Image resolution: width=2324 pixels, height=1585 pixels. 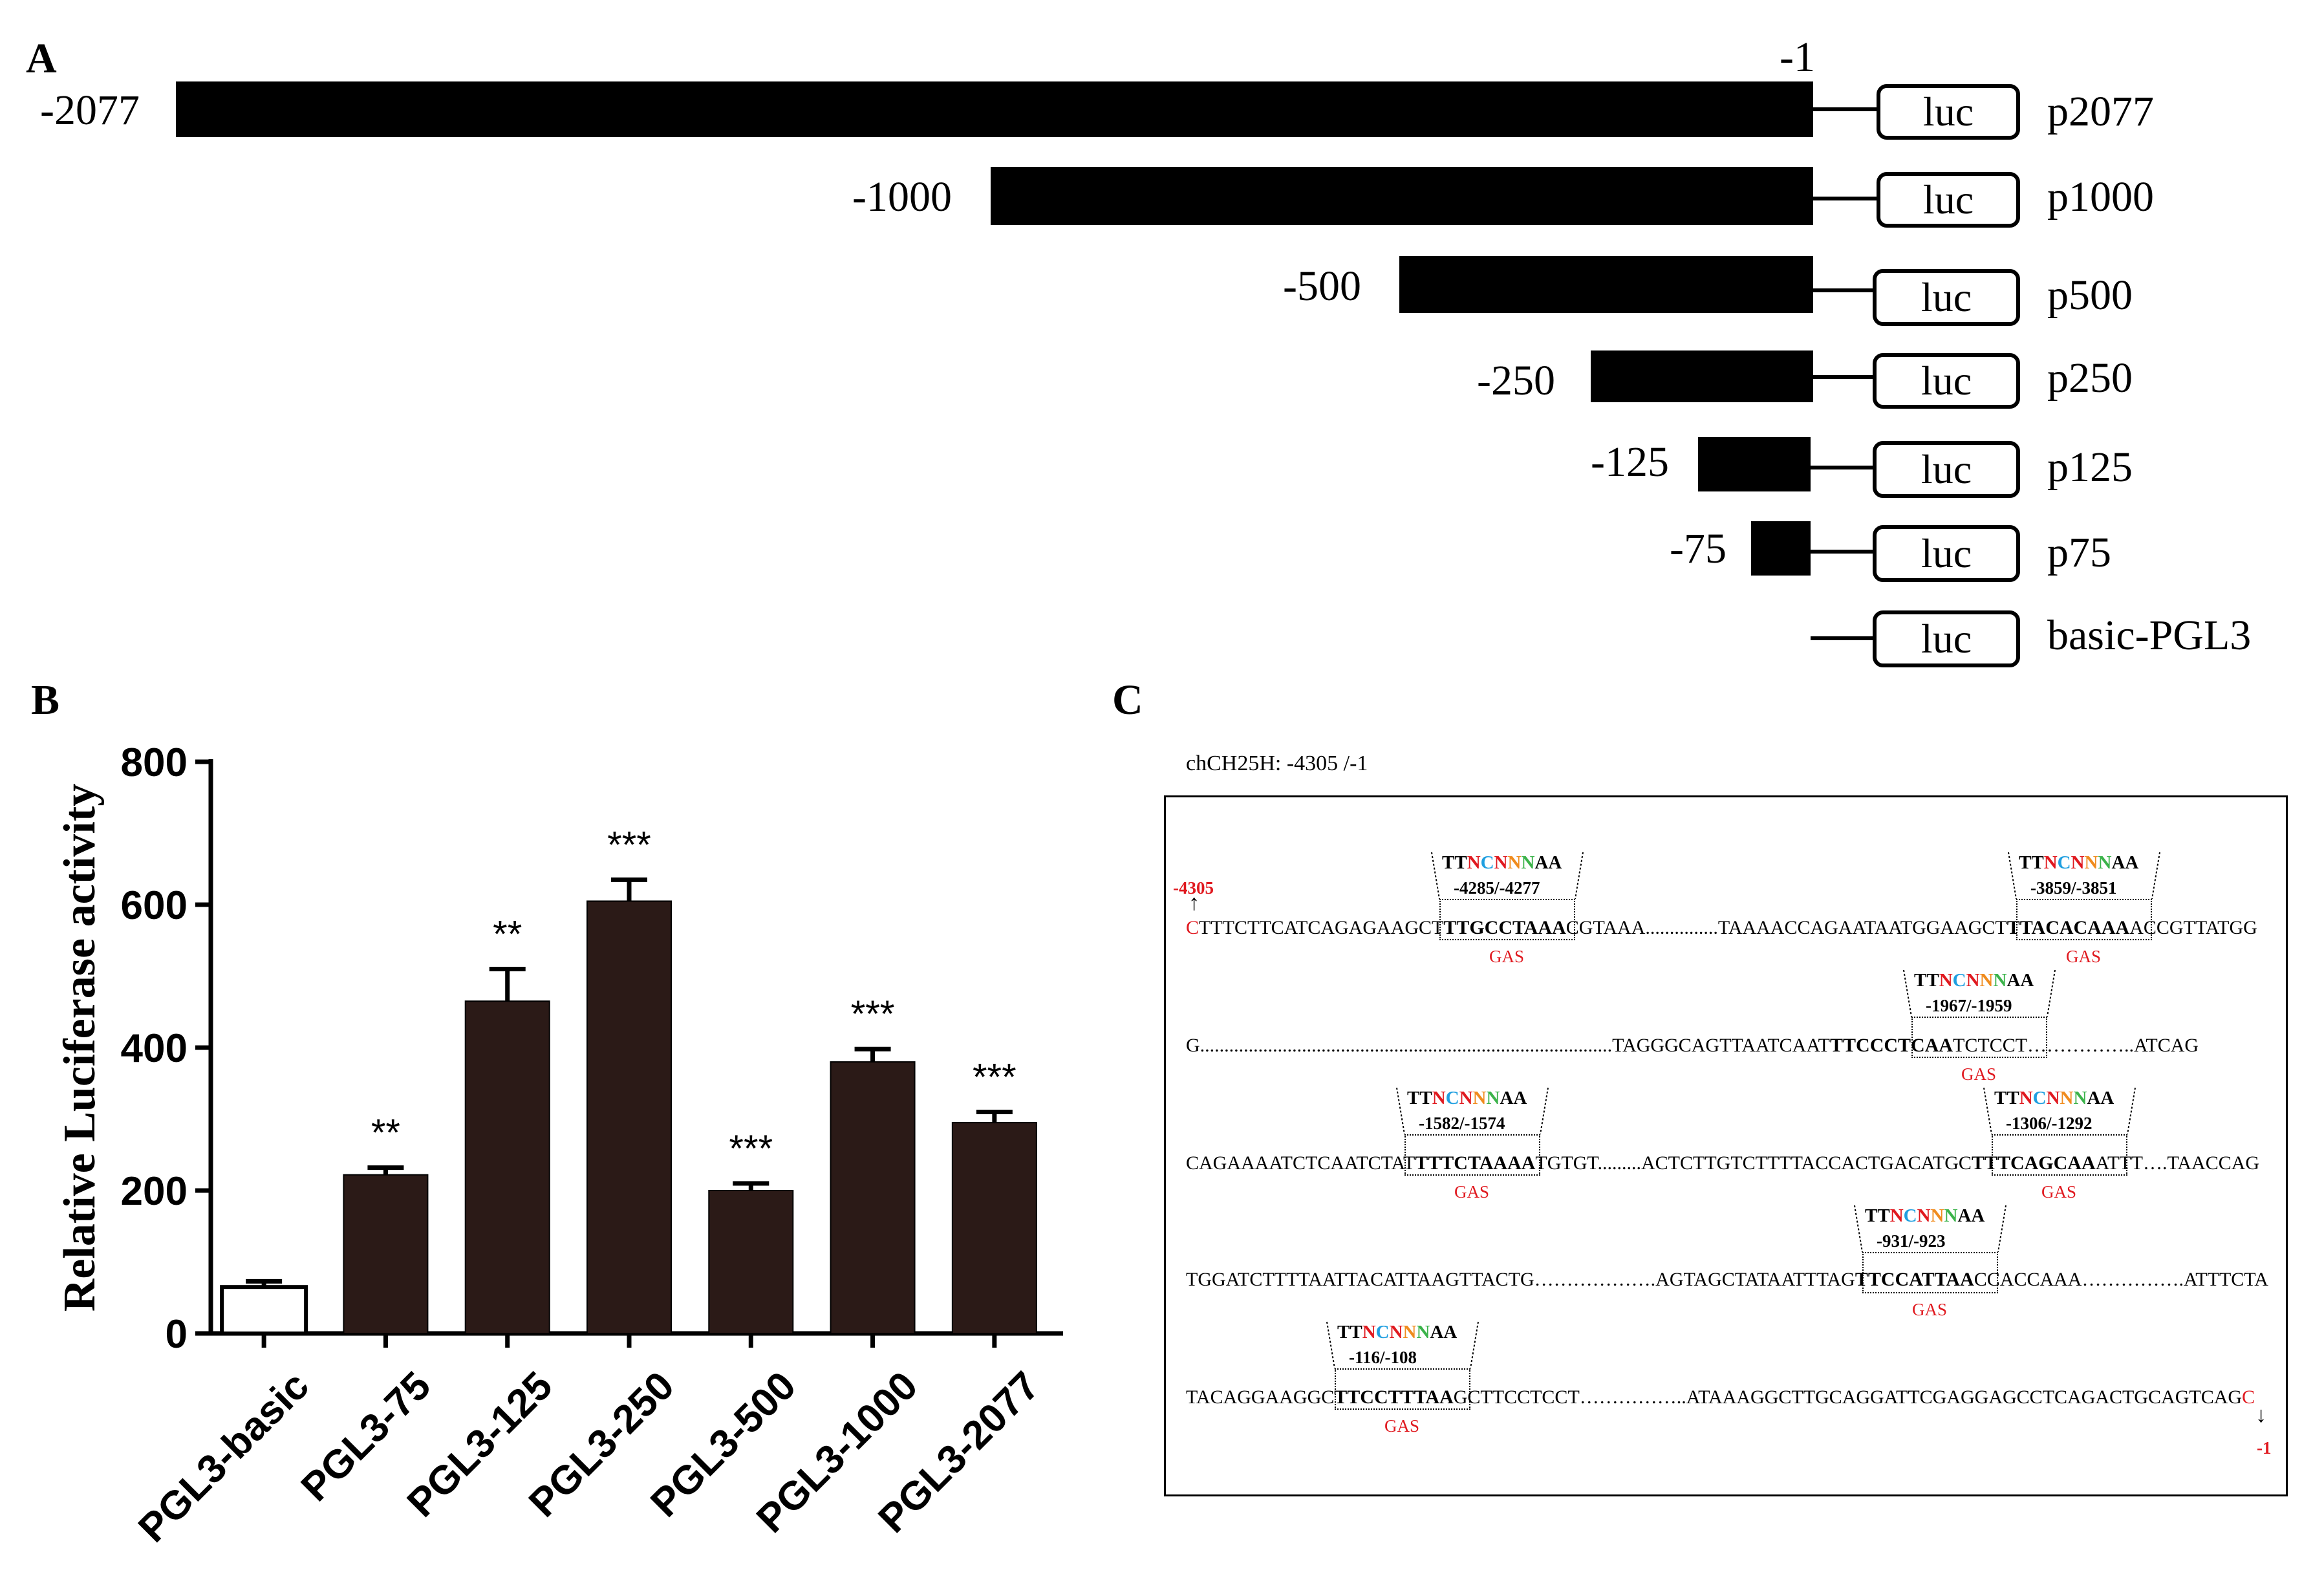 What do you see at coordinates (2178, 1163) in the screenshot?
I see `sequence-segment: ATTT….TAACCAG` at bounding box center [2178, 1163].